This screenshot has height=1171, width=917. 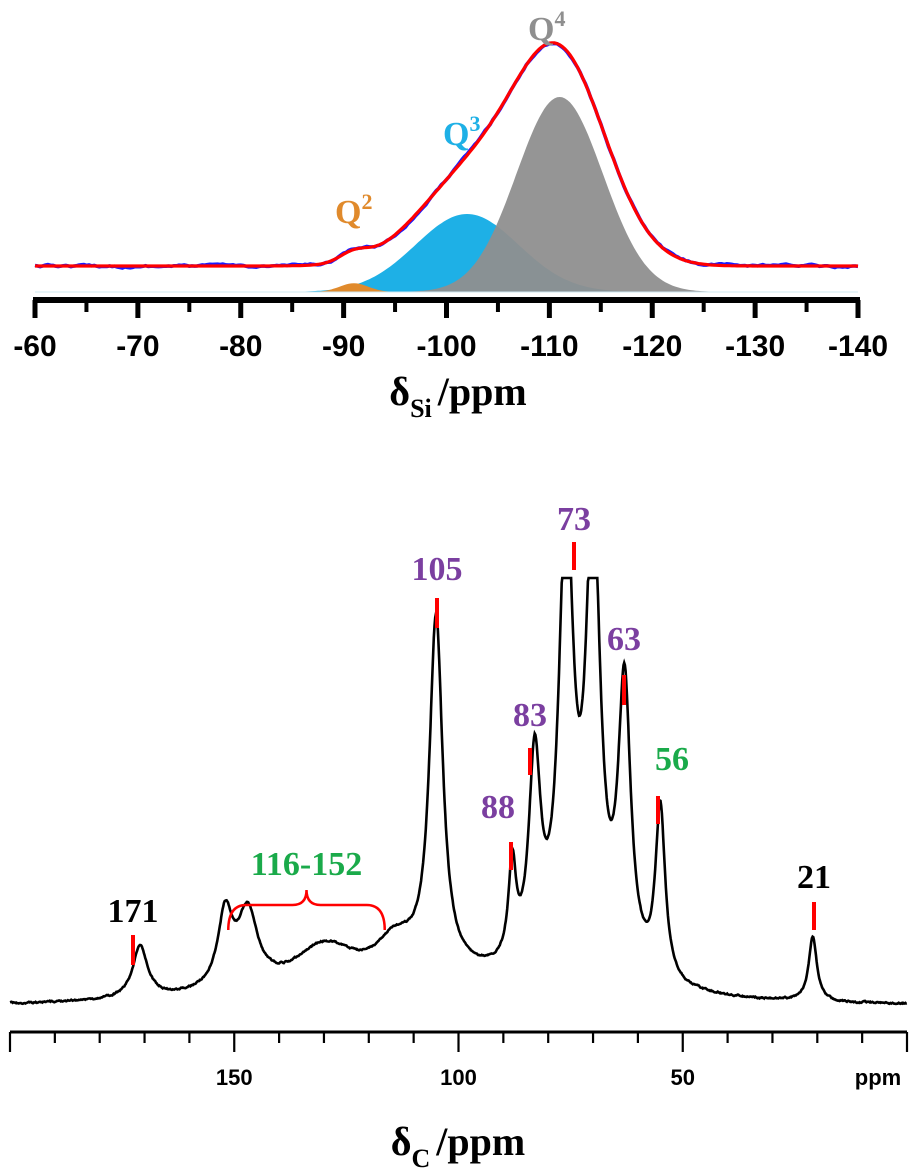 I want to click on c-tick-label: 150, so click(x=234, y=1077).